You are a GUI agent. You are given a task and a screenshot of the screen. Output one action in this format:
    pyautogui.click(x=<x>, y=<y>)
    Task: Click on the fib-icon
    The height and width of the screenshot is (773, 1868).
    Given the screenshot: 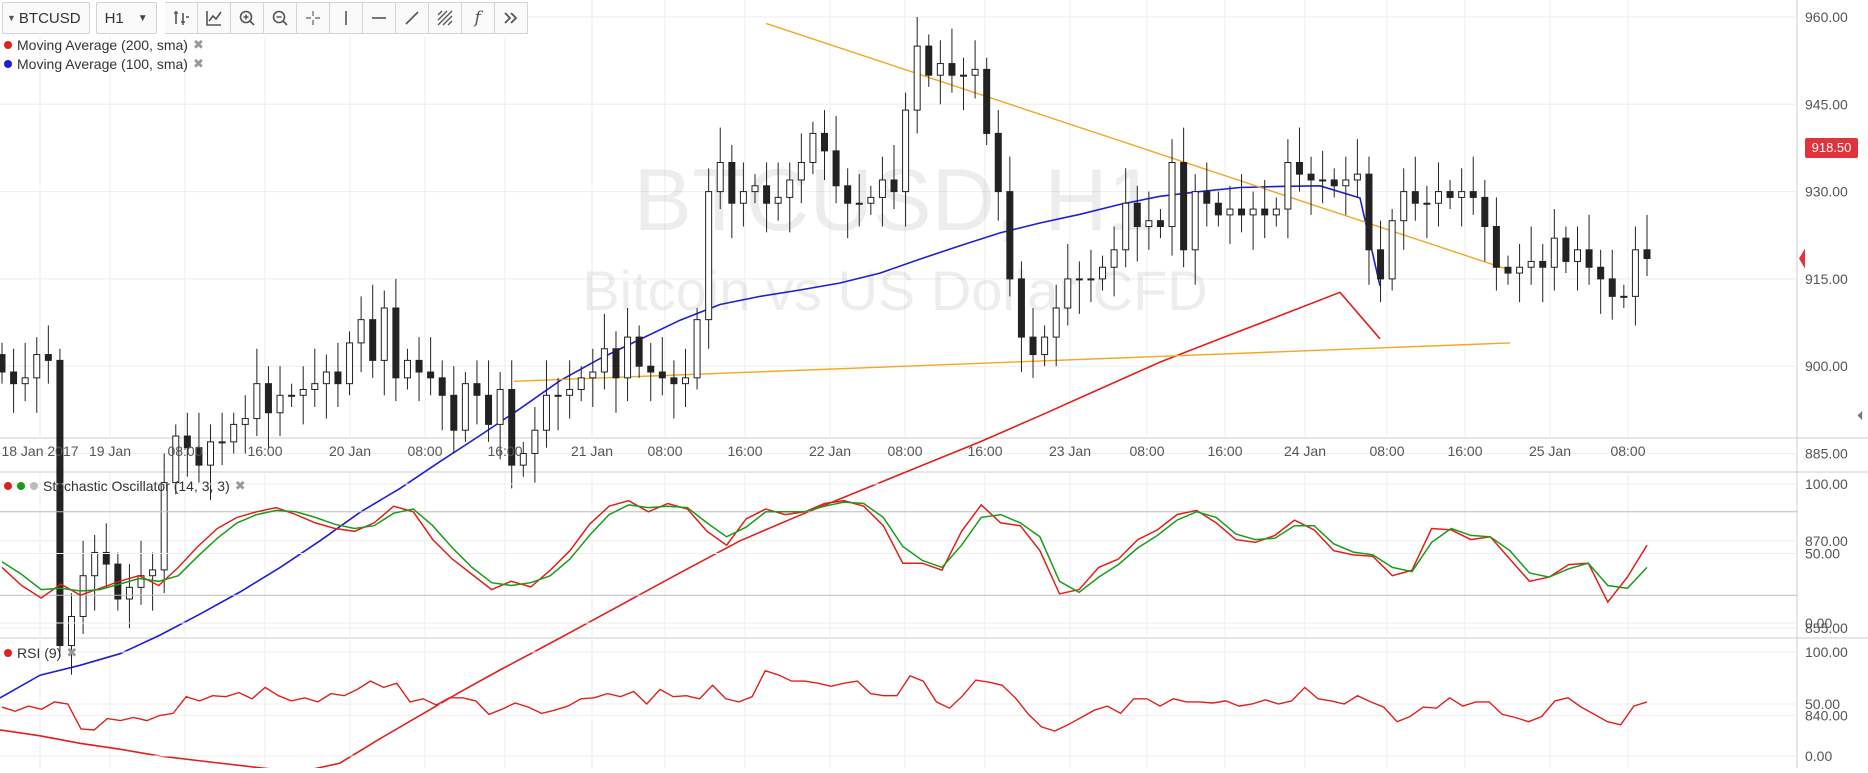 What is the action you would take?
    pyautogui.click(x=445, y=18)
    